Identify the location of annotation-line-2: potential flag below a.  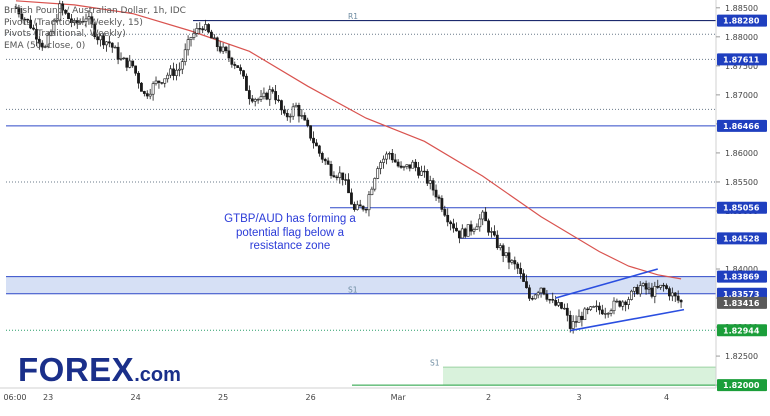
(290, 232).